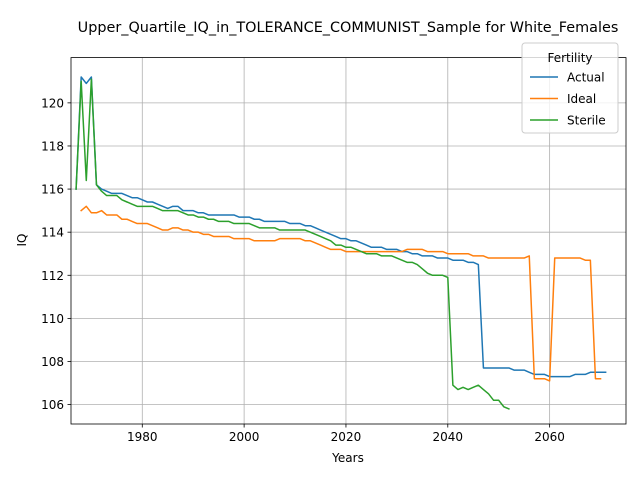 This screenshot has height=480, width=640. What do you see at coordinates (52, 233) in the screenshot?
I see `y-tick-label: 114` at bounding box center [52, 233].